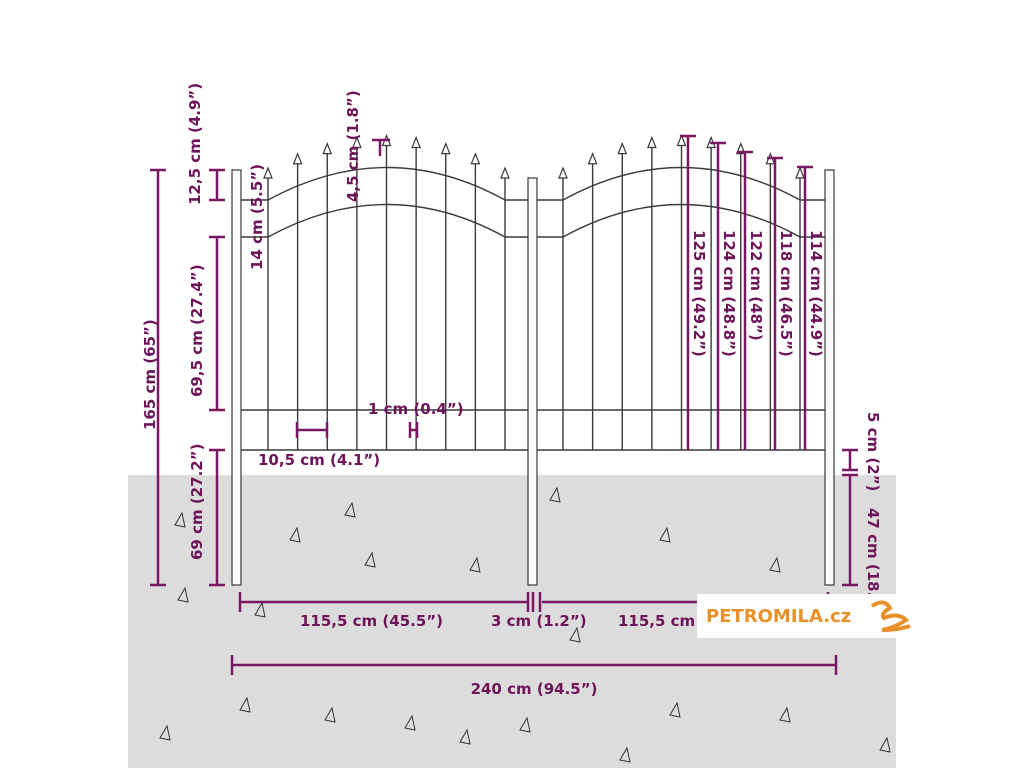 The height and width of the screenshot is (768, 1024). I want to click on dim-label: 14 cm (5.5”), so click(257, 217).